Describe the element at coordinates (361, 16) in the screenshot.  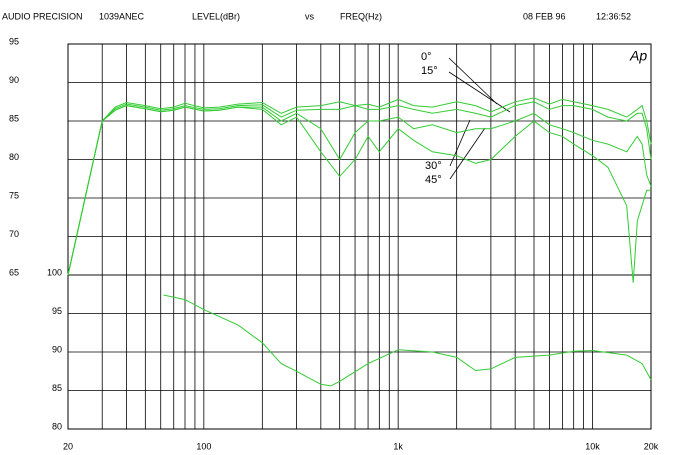
I see `header-x-label: FREQ(Hz)` at that location.